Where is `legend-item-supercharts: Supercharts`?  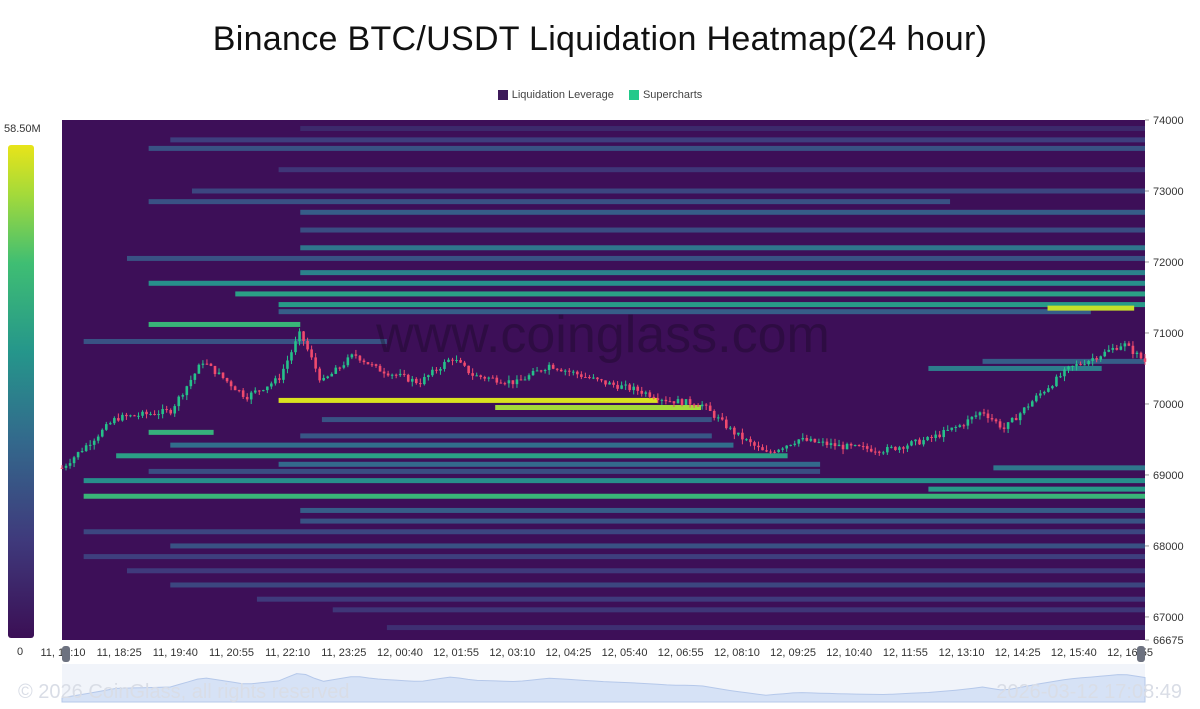
legend-item-supercharts: Supercharts is located at coordinates (665, 95).